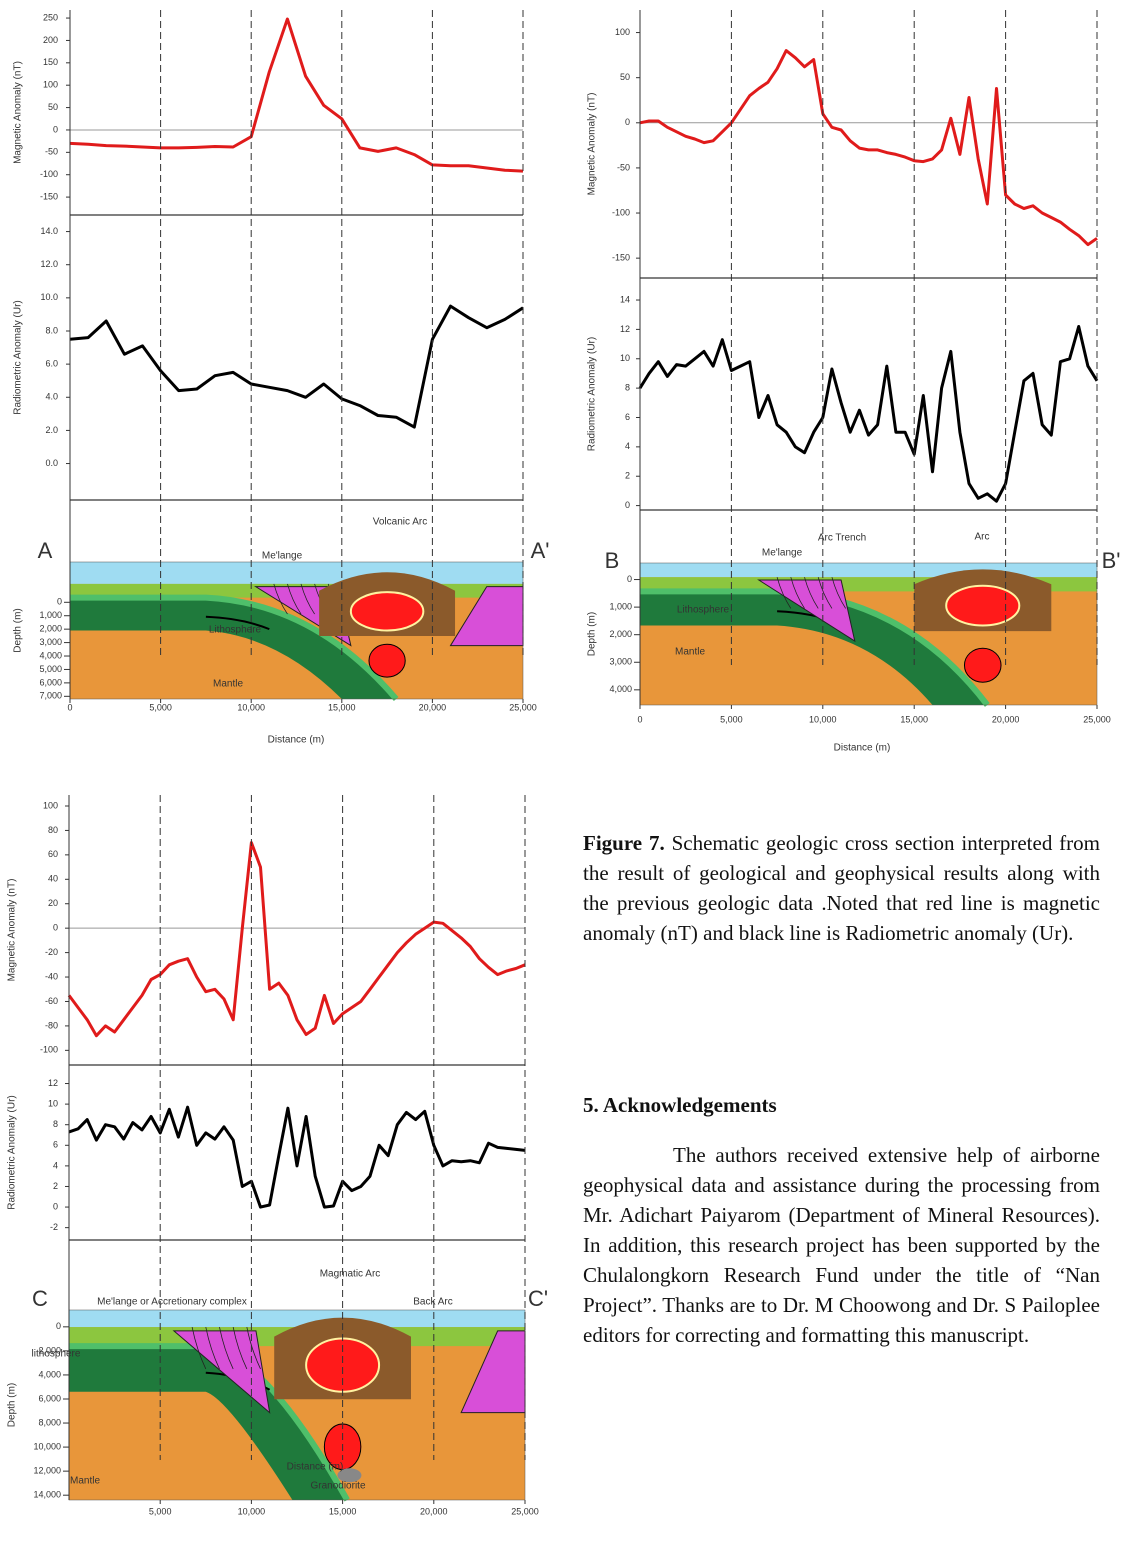  Describe the element at coordinates (40, 1298) in the screenshot. I see `profile-start-label: C` at that location.